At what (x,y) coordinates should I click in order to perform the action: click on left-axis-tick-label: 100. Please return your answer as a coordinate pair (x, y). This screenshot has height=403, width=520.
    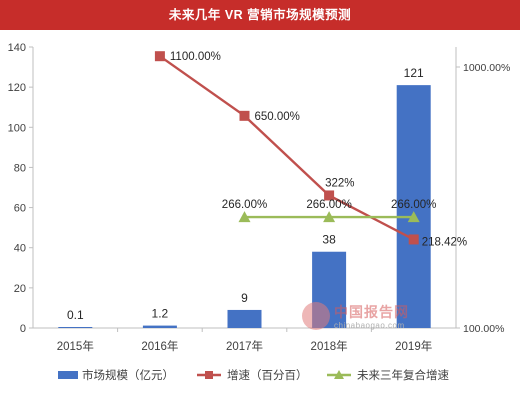
    Looking at the image, I should click on (17, 128).